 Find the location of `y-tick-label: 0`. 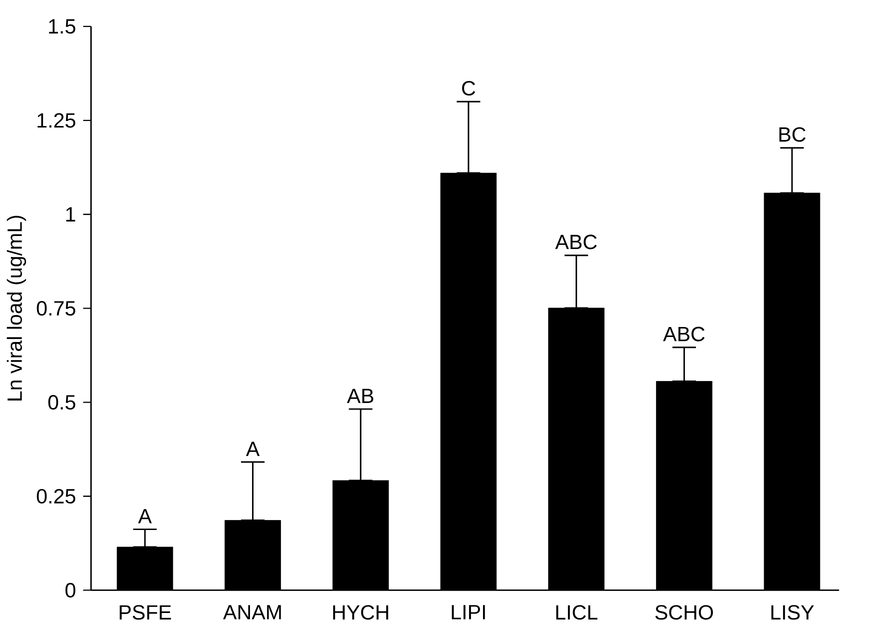

y-tick-label: 0 is located at coordinates (70, 590).